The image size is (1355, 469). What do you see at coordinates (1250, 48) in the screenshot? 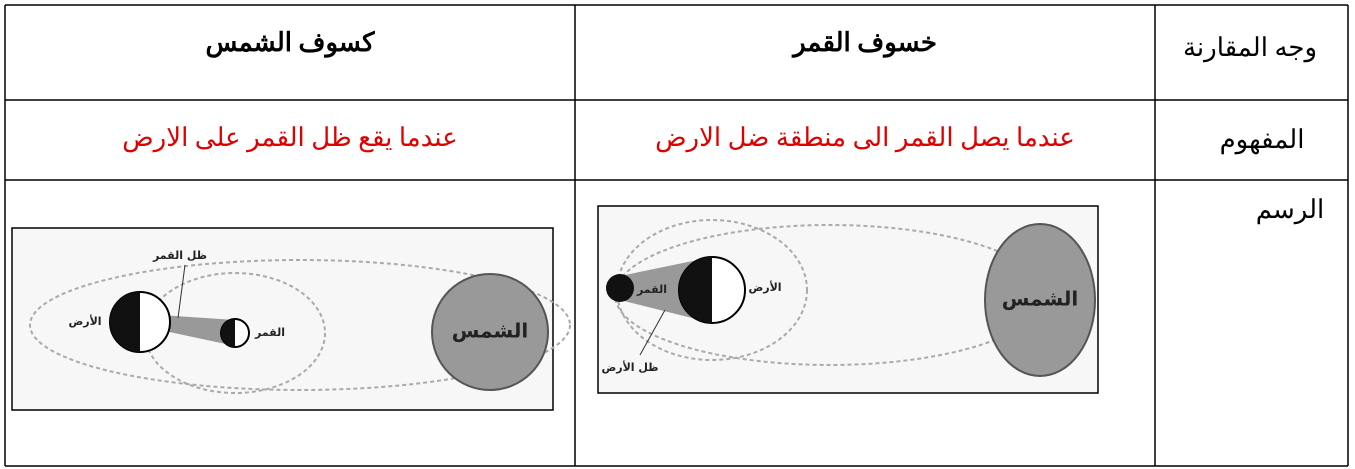
I see `header-cell: وجه المقارنة` at bounding box center [1250, 48].